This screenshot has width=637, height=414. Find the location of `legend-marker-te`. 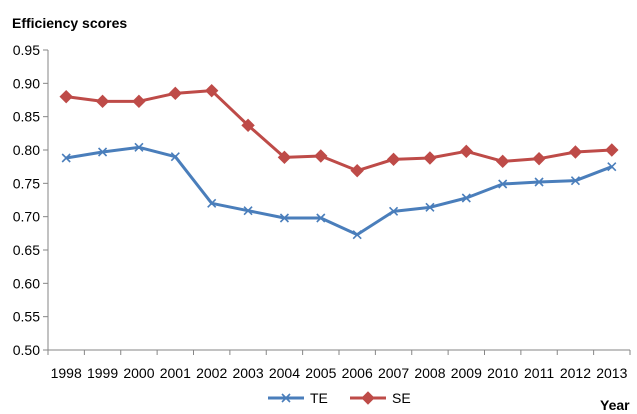

legend-marker-te is located at coordinates (286, 398).